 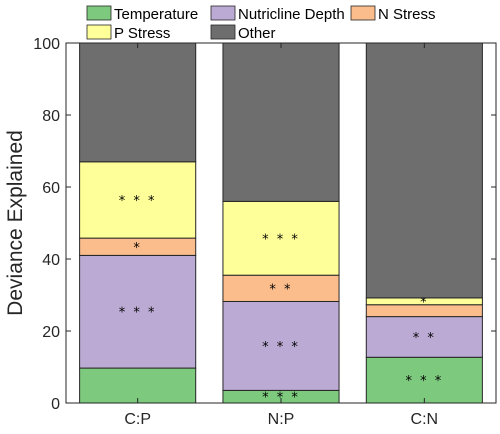 I want to click on bar-segment-n-stress-N-P, so click(x=281, y=288).